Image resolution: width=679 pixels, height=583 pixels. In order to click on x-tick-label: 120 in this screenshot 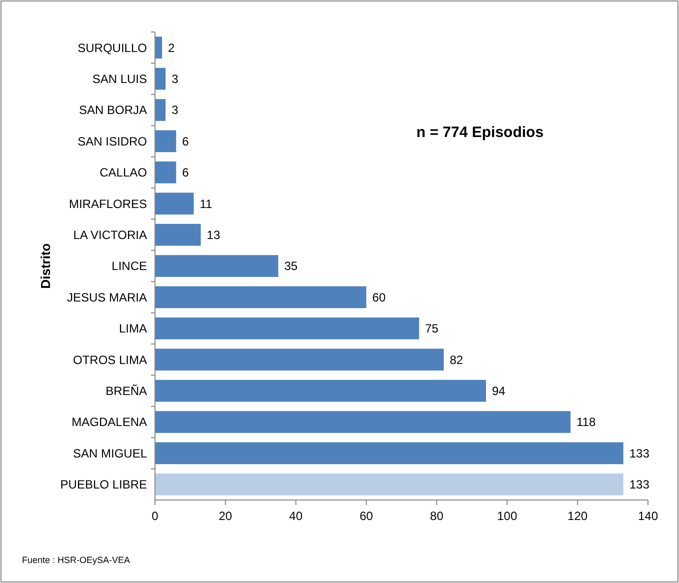, I will do `click(578, 516)`.